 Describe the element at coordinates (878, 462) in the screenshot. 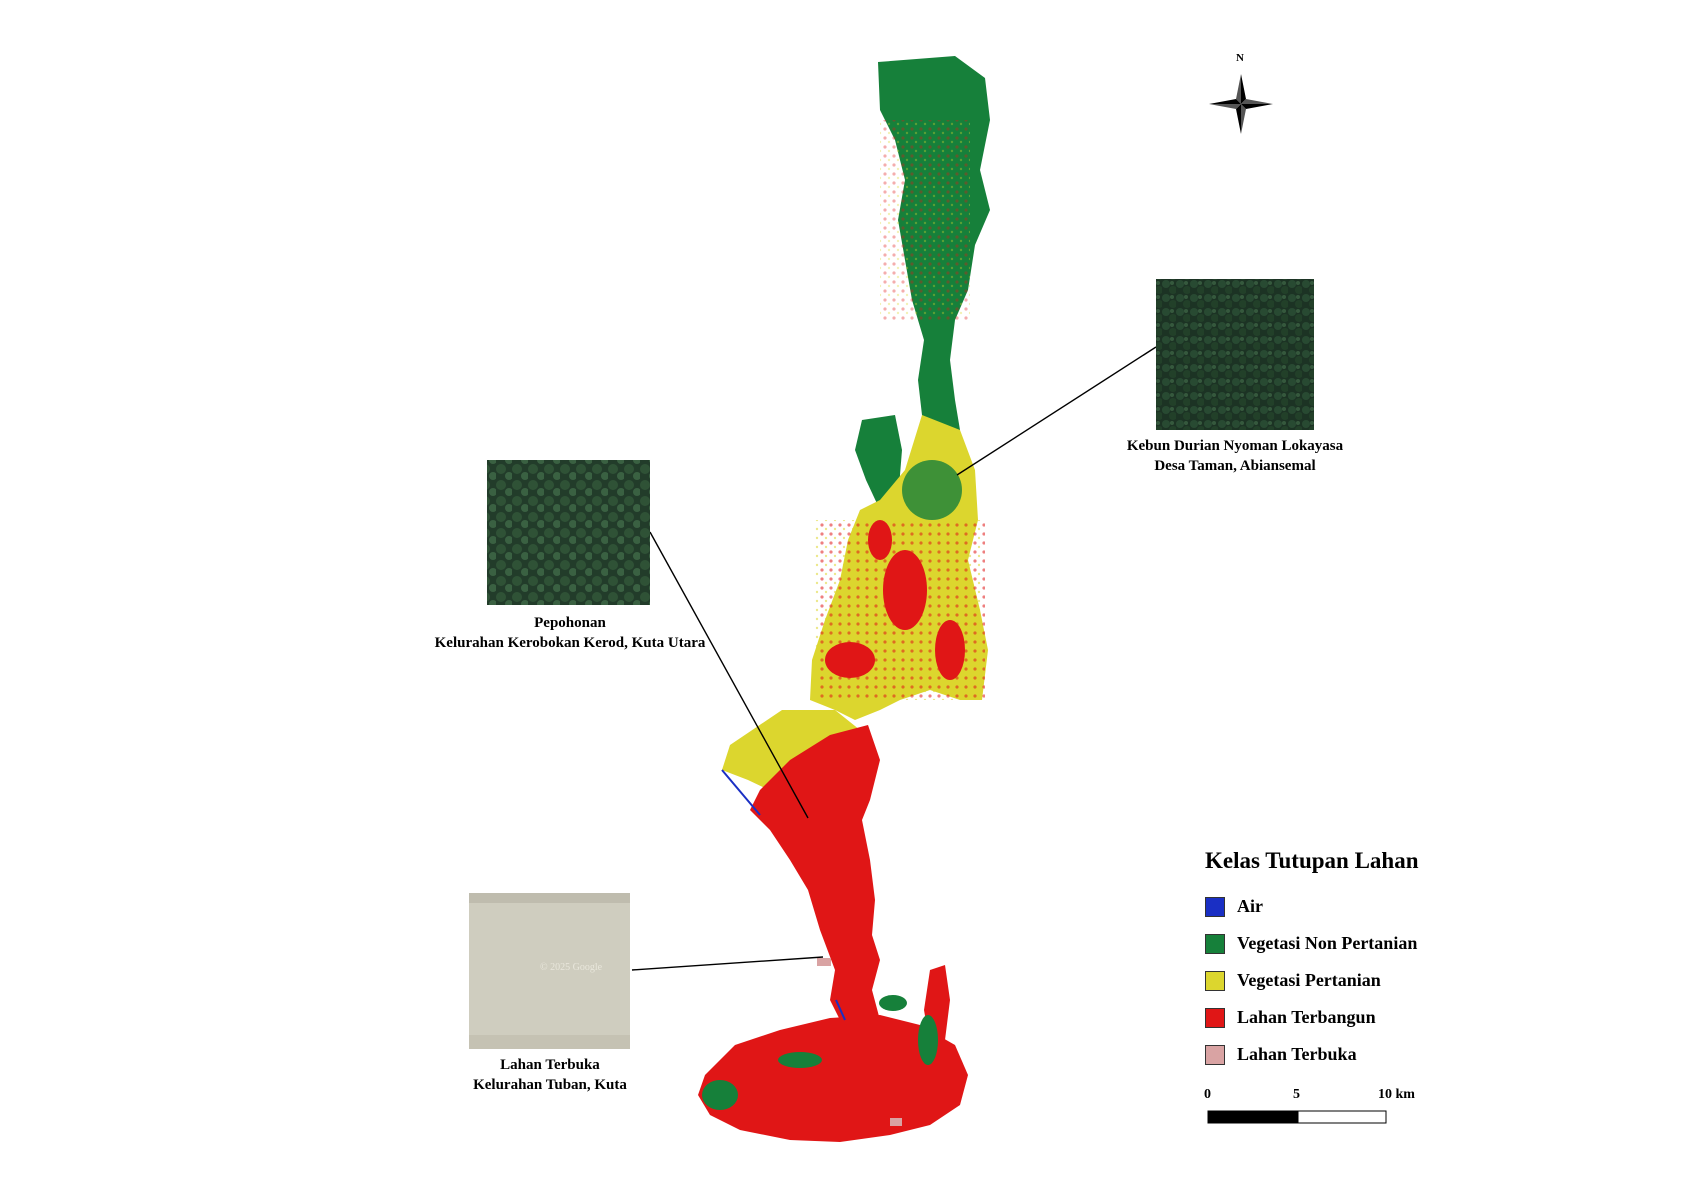

I see `region-west-lobe` at that location.